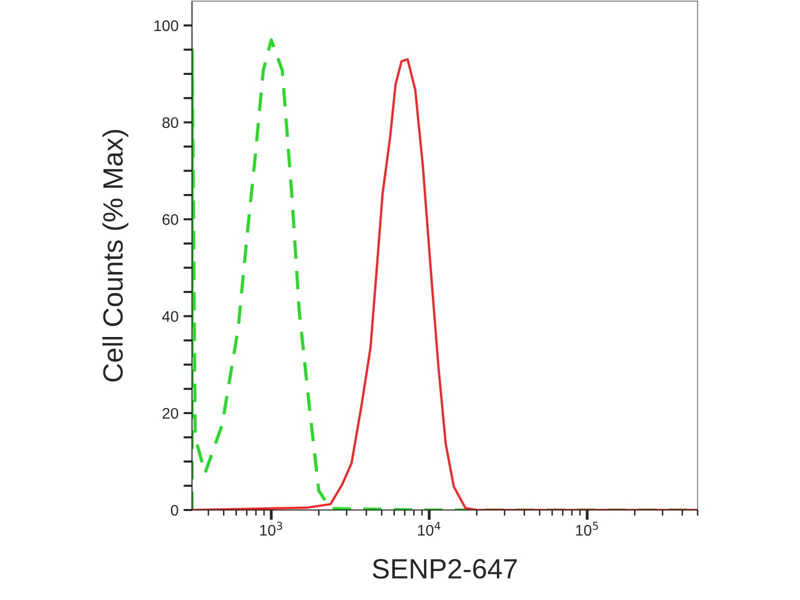  I want to click on y-tick-label: 20, so click(170, 413).